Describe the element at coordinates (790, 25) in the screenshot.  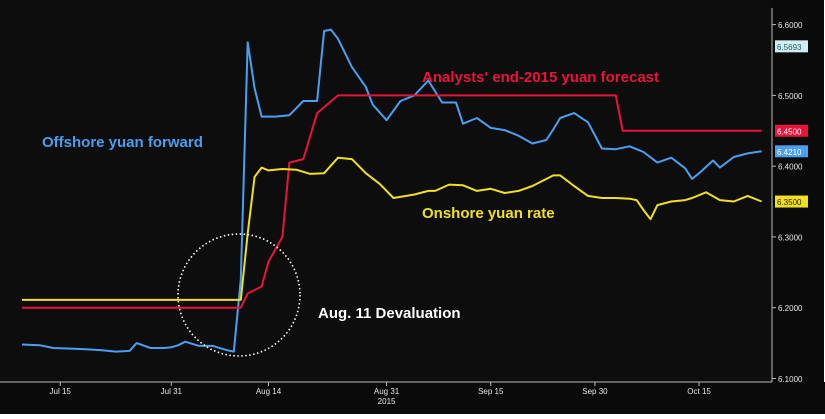
I see `y-tick-label: 6.6000` at that location.